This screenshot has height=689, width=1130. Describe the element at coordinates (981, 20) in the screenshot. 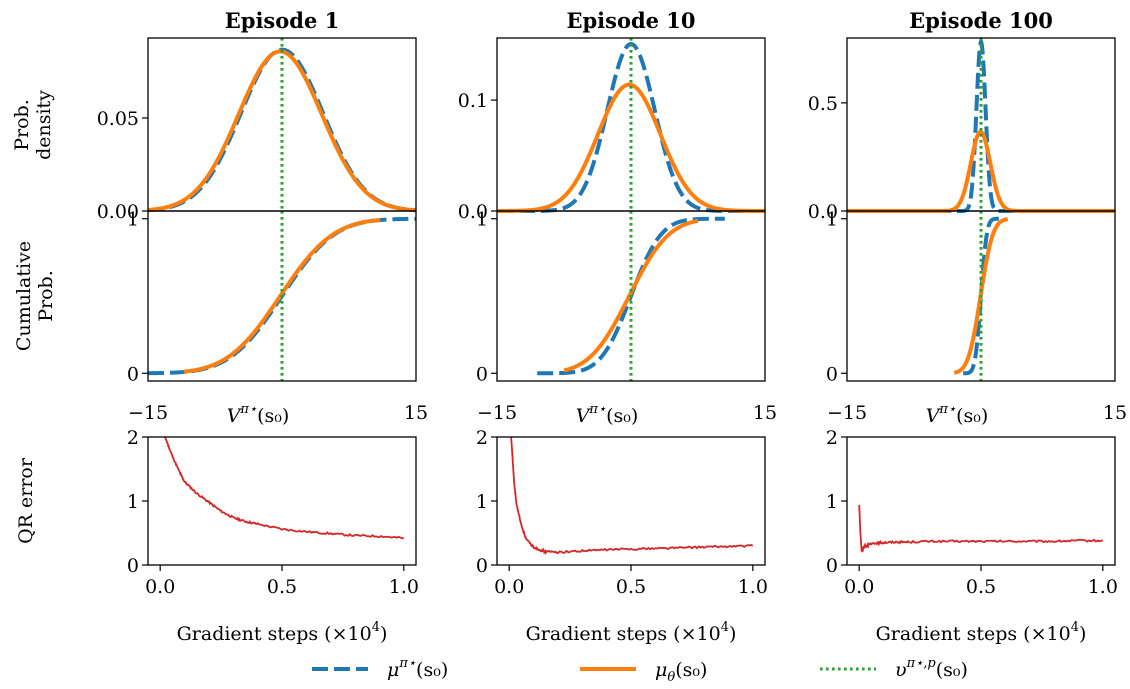

I see `panel-title: Episode 100` at that location.